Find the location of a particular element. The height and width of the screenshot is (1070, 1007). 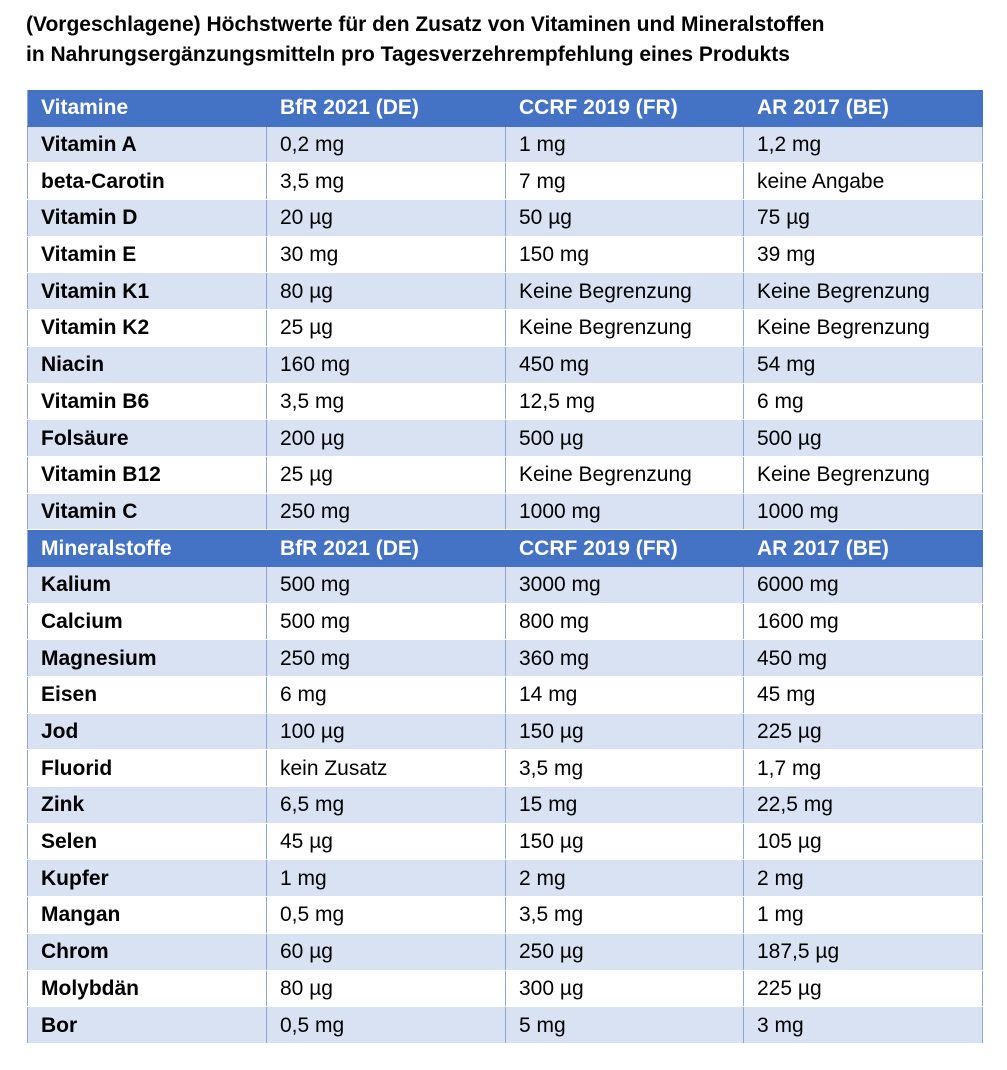

nutrient-name-cell: Vitamin B12 is located at coordinates (147, 475).